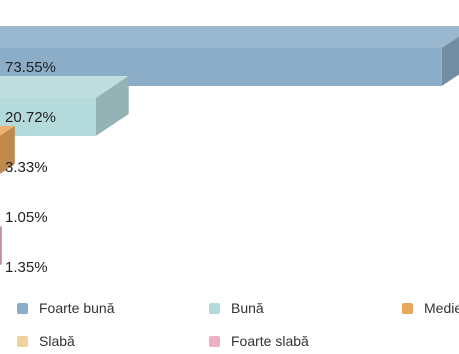  I want to click on legend-label: Foarte bună, so click(77, 308).